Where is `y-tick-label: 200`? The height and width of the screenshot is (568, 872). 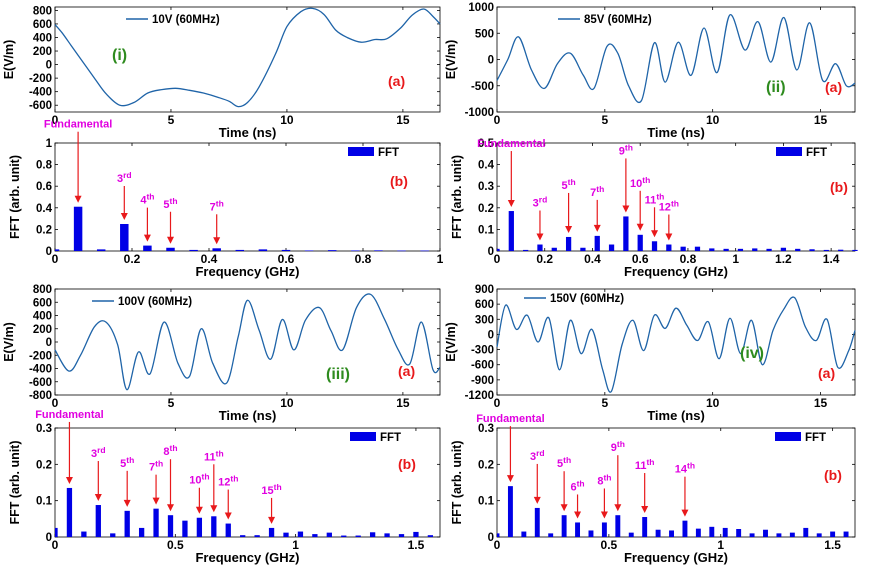 y-tick-label: 200 is located at coordinates (42, 52).